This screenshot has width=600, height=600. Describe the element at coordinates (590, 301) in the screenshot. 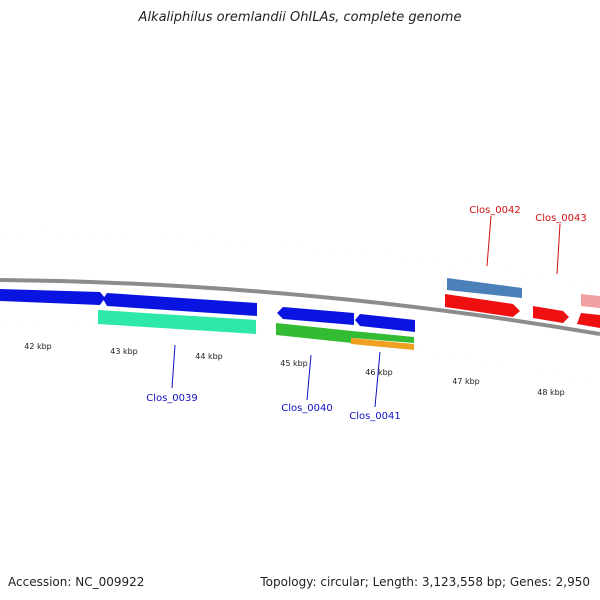

I see `gene-arrow-pink` at that location.